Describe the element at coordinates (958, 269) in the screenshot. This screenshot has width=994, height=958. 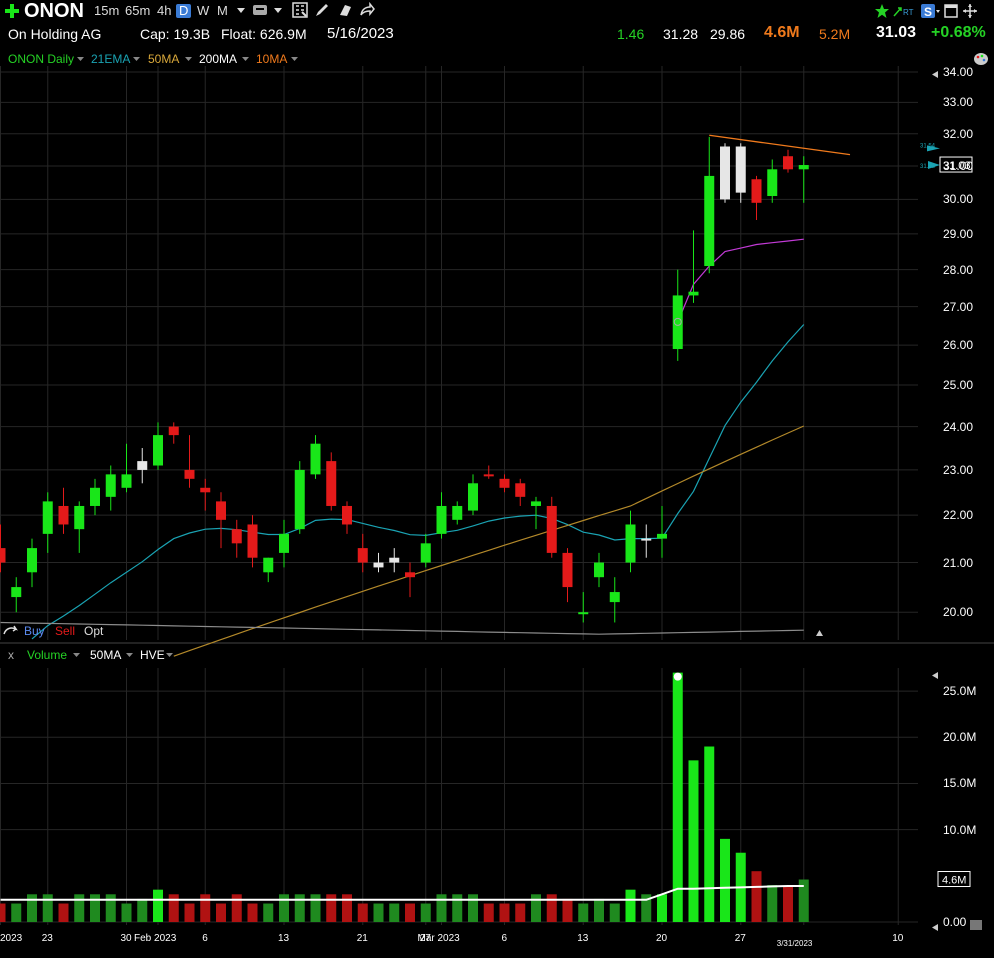
I see `price-tick-label: 28.00` at that location.